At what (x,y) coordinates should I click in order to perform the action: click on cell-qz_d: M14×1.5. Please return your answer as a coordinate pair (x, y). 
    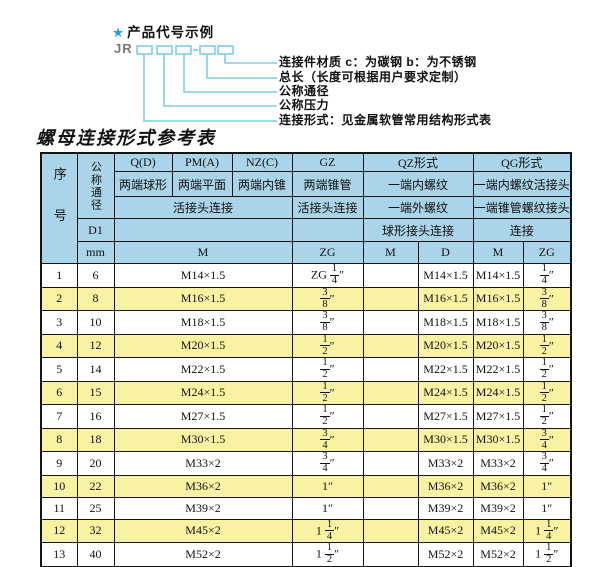
    Looking at the image, I should click on (445, 275).